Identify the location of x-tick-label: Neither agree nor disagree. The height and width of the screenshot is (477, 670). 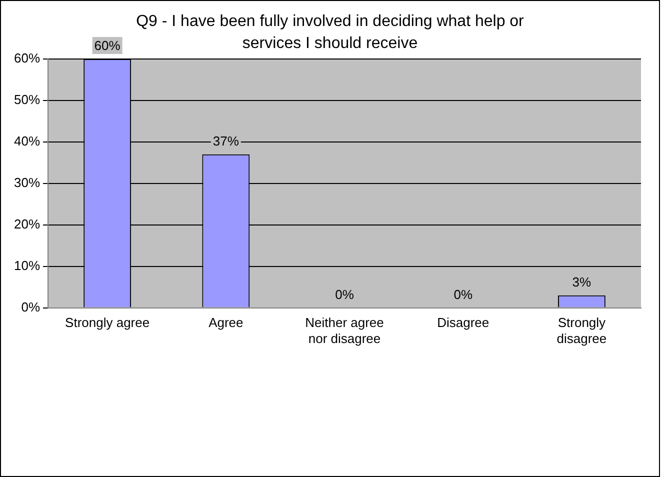
(344, 330).